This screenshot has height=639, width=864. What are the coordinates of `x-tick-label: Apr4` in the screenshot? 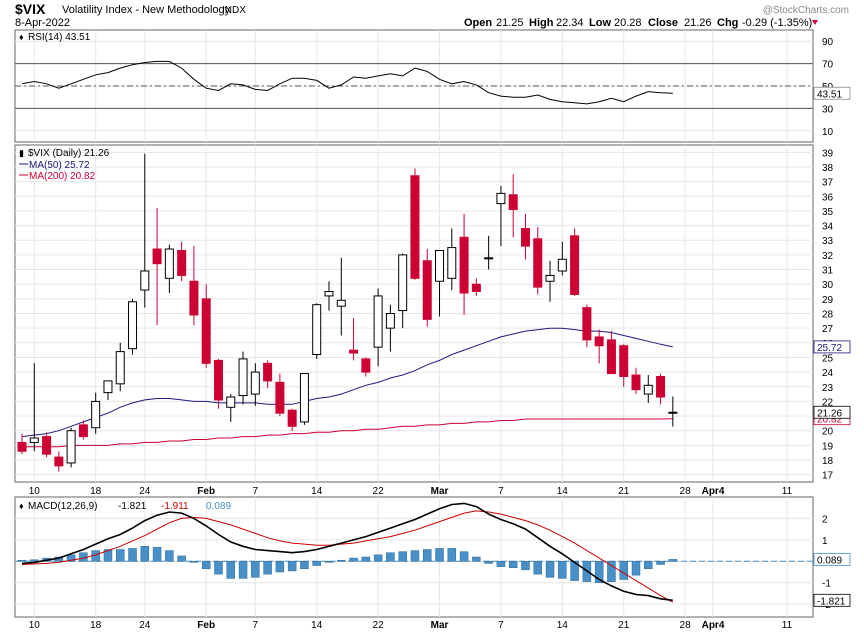 It's located at (713, 625).